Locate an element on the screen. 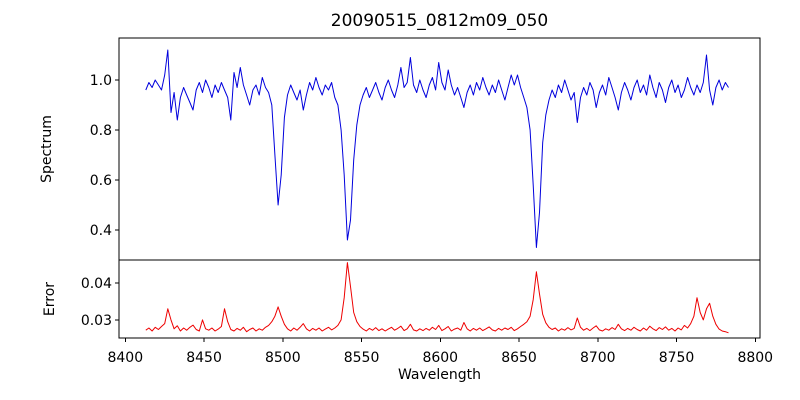  error-line is located at coordinates (437, 298).